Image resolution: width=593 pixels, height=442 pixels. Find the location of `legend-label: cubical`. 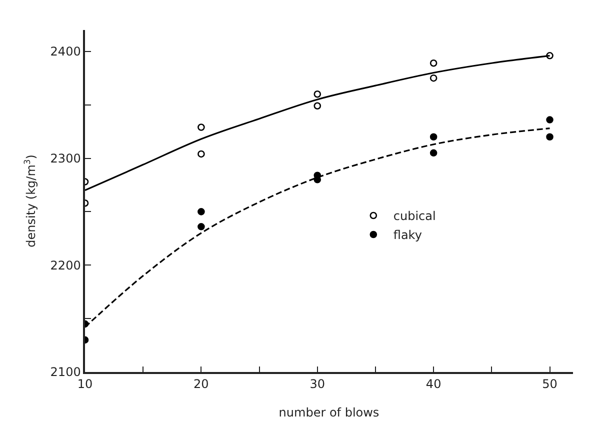

legend-label: cubical is located at coordinates (414, 216).